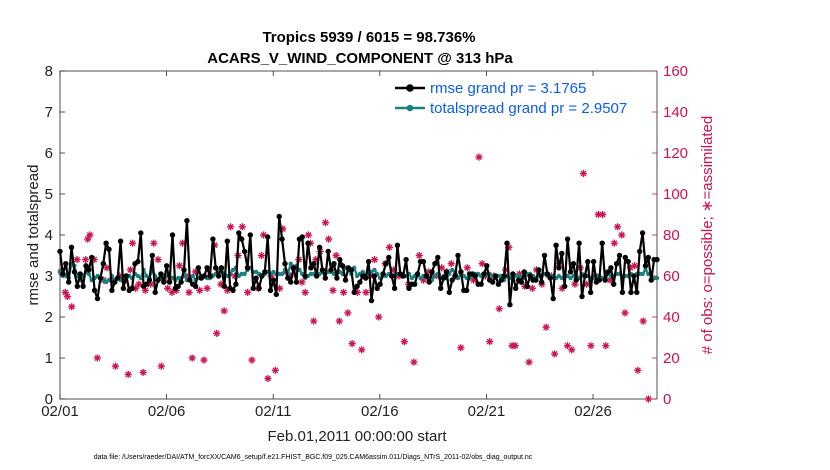 This screenshot has width=830, height=470. Describe the element at coordinates (49, 276) in the screenshot. I see `y-tick-label: 3` at that location.